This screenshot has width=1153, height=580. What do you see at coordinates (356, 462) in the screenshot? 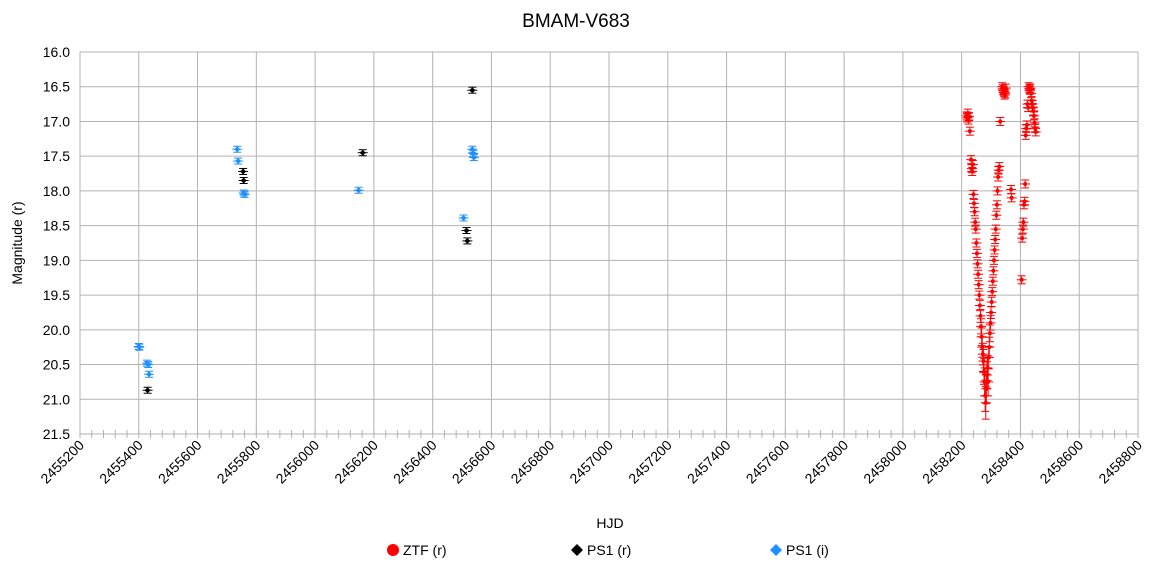
I see `x-tick-label: 2456200` at bounding box center [356, 462].